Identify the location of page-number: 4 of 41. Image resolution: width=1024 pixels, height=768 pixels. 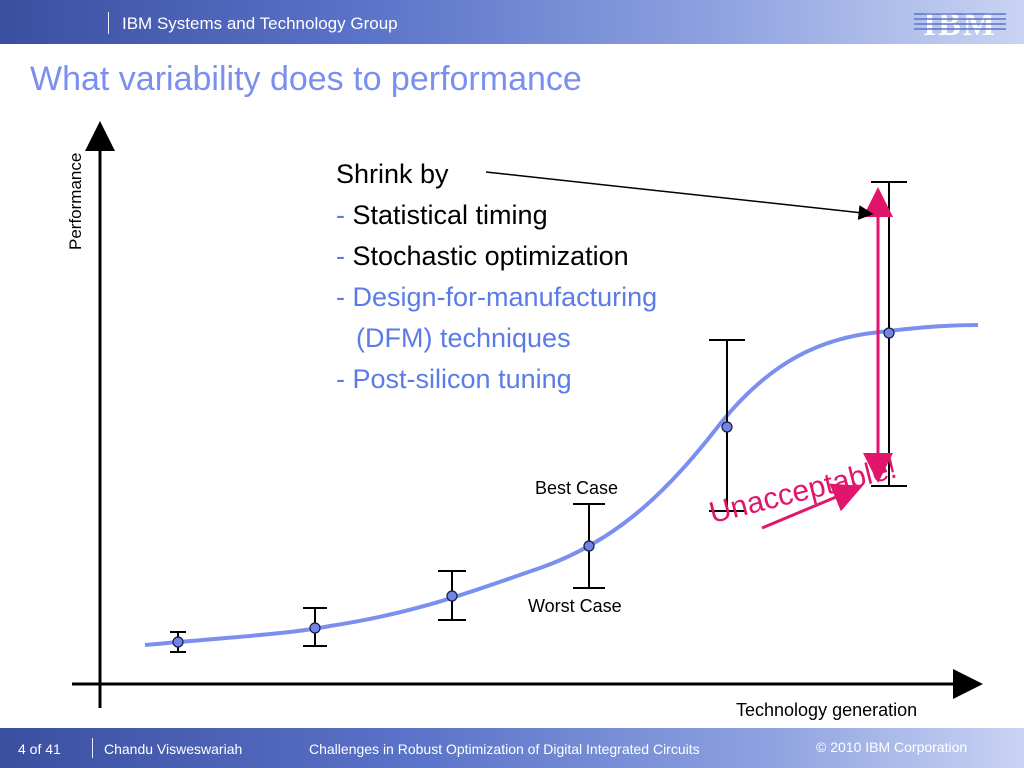
(39, 749).